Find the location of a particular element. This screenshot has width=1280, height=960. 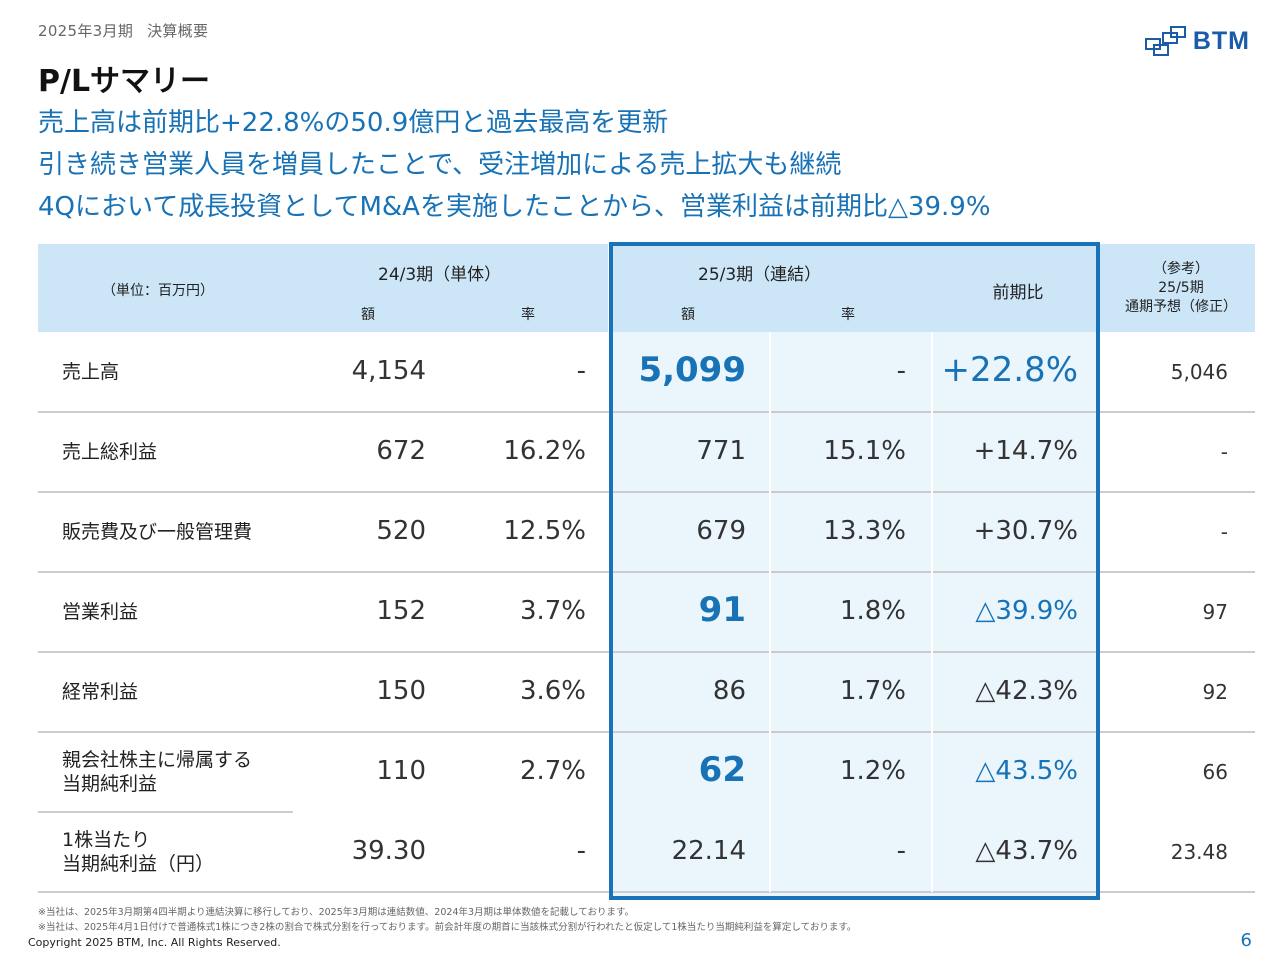

page-number: 6 is located at coordinates (1246, 940).